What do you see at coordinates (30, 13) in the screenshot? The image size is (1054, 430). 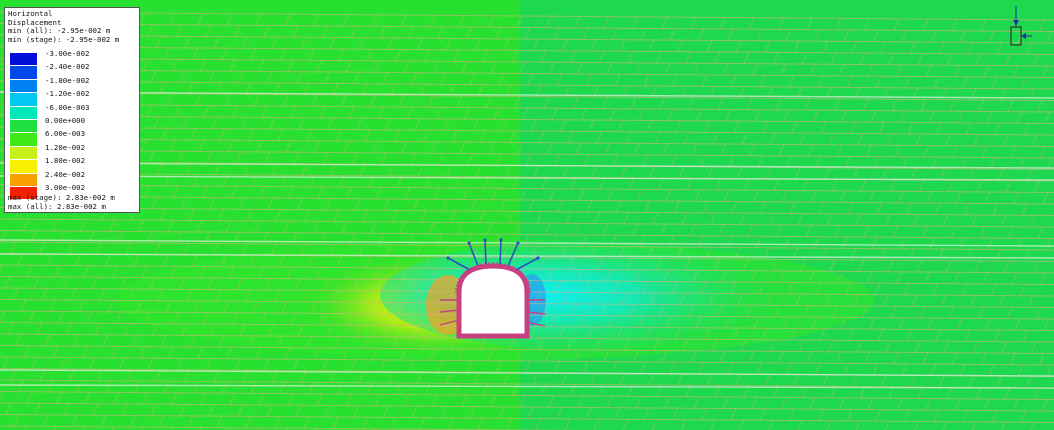 I see `legend-title-line1: Horizontal` at bounding box center [30, 13].